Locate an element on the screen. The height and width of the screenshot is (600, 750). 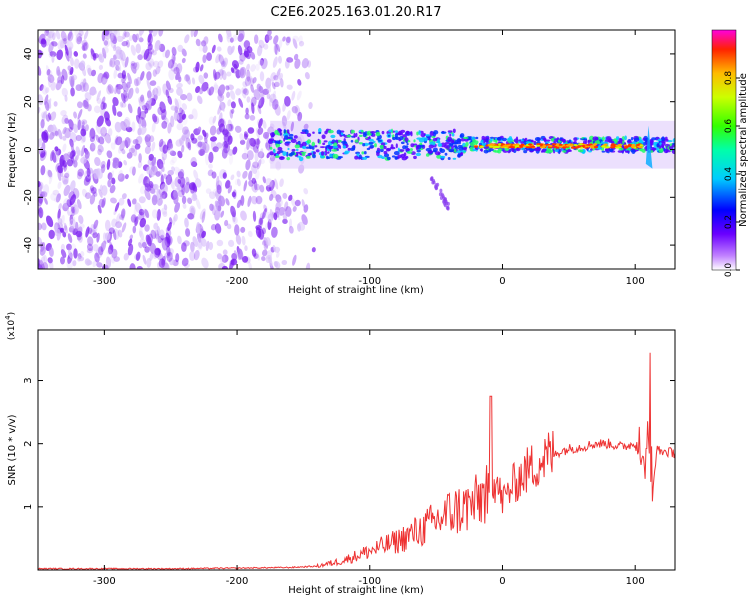
snr-x-tick-label: 0 is located at coordinates (502, 581).